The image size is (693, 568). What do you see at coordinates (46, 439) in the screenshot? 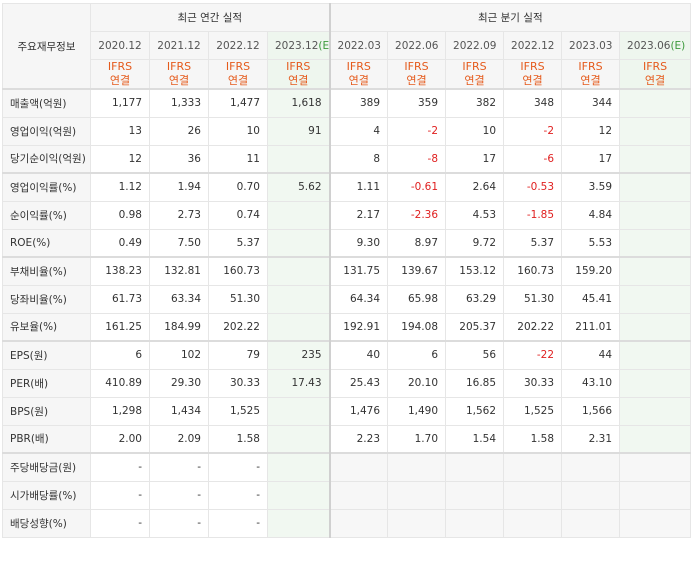
I see `row-label: PBR(배)` at bounding box center [46, 439].